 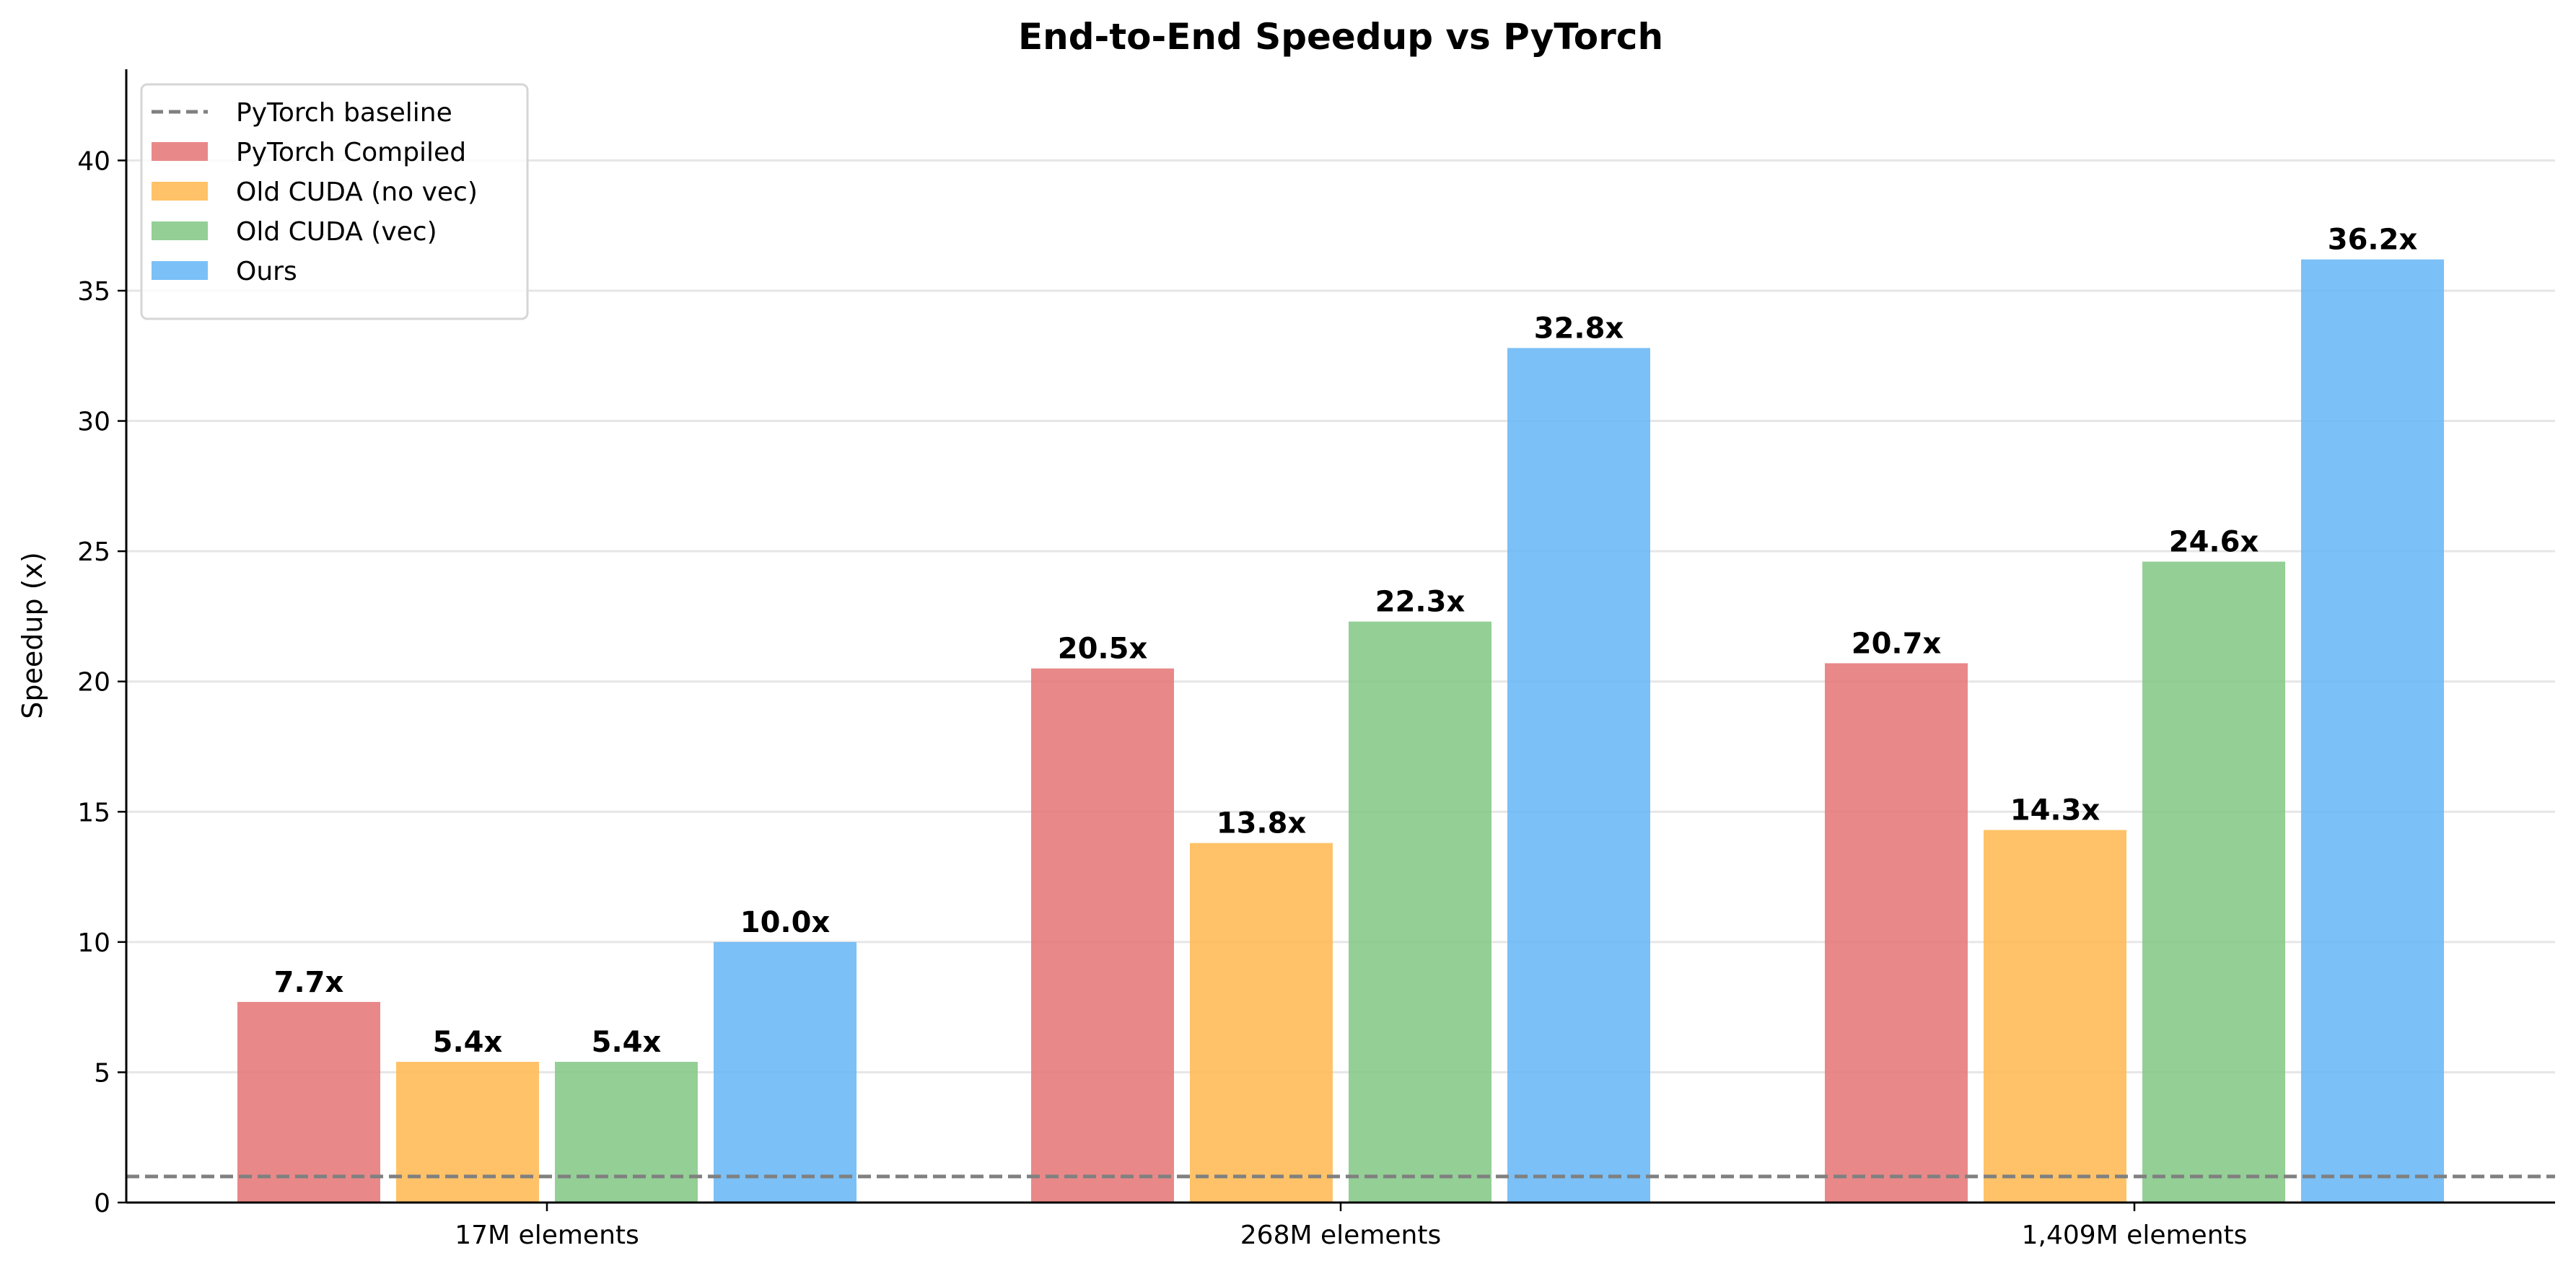 What do you see at coordinates (2135, 1235) in the screenshot?
I see `x-tick-label: 1,409M elements` at bounding box center [2135, 1235].